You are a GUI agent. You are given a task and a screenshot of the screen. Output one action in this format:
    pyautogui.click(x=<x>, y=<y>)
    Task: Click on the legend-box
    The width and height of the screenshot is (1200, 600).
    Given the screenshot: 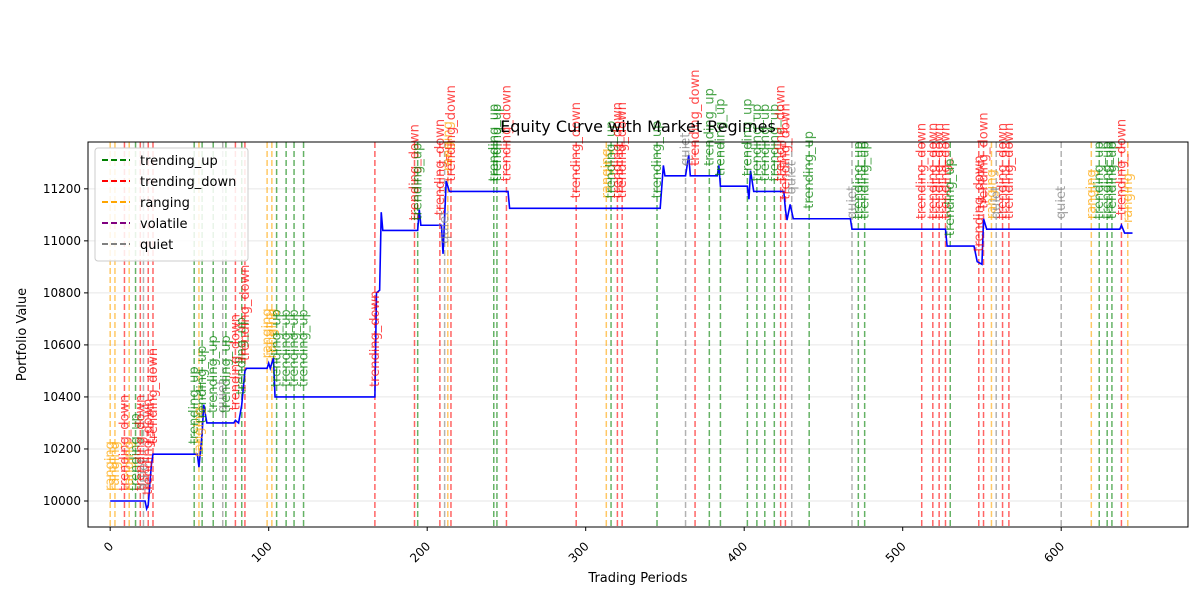 What is the action you would take?
    pyautogui.click(x=171, y=204)
    